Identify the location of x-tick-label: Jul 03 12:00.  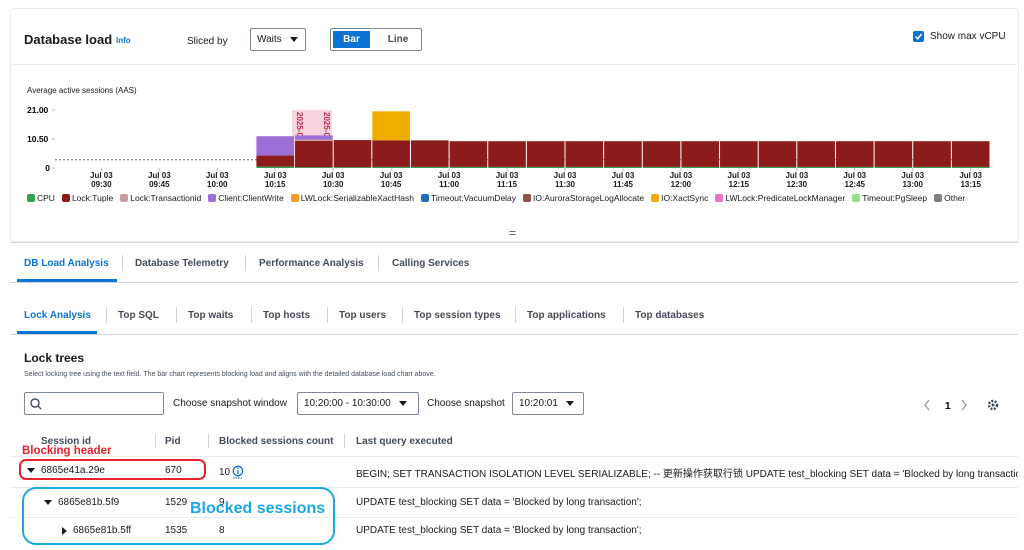
(681, 180).